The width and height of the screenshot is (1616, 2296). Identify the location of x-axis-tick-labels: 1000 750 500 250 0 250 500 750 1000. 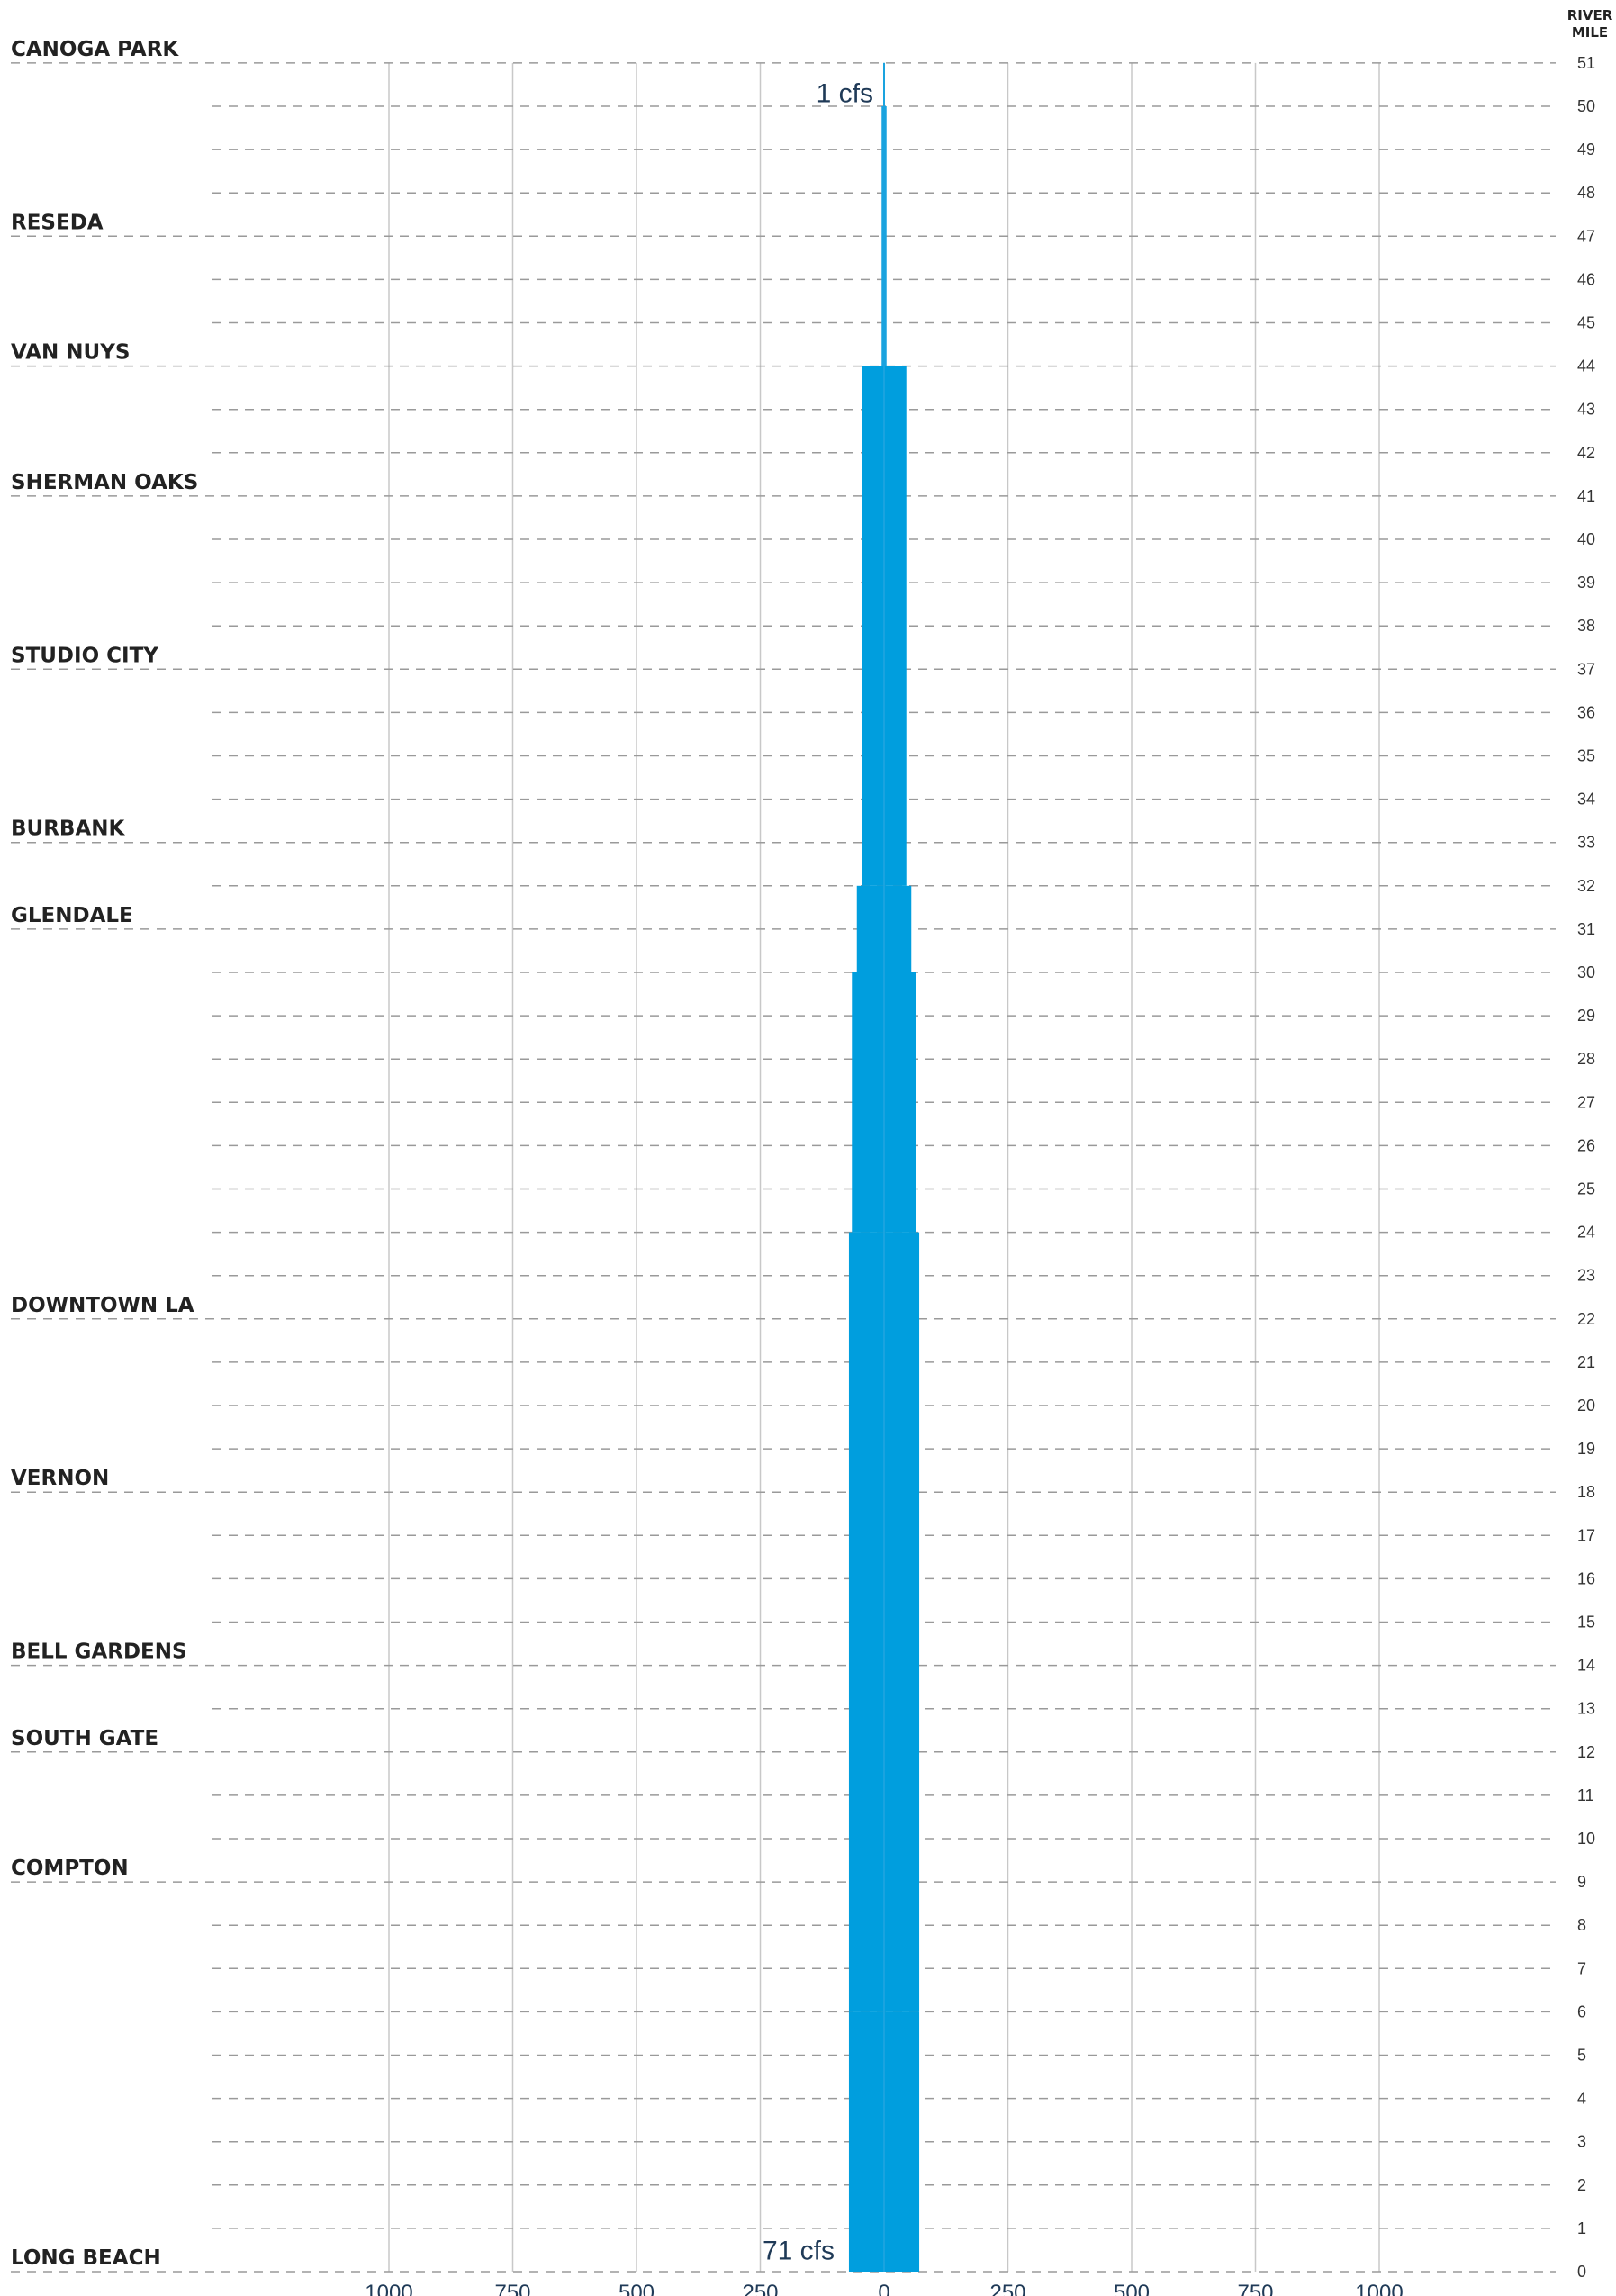
(884, 2289).